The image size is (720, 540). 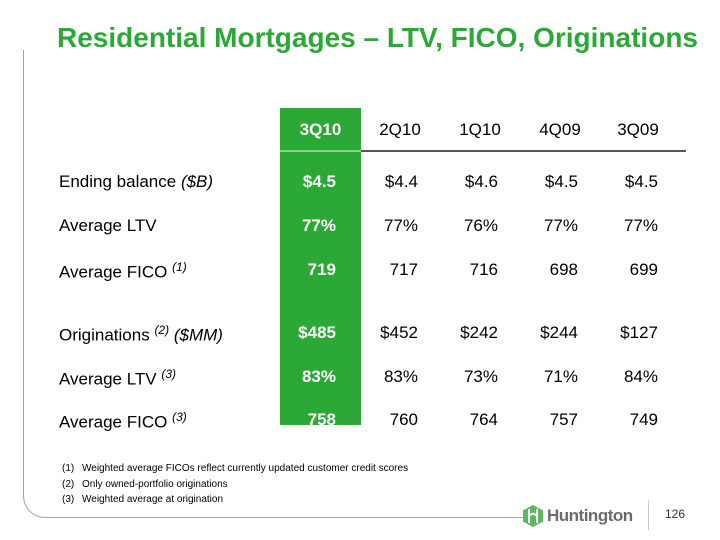 I want to click on table-cell: 71%, so click(x=560, y=376).